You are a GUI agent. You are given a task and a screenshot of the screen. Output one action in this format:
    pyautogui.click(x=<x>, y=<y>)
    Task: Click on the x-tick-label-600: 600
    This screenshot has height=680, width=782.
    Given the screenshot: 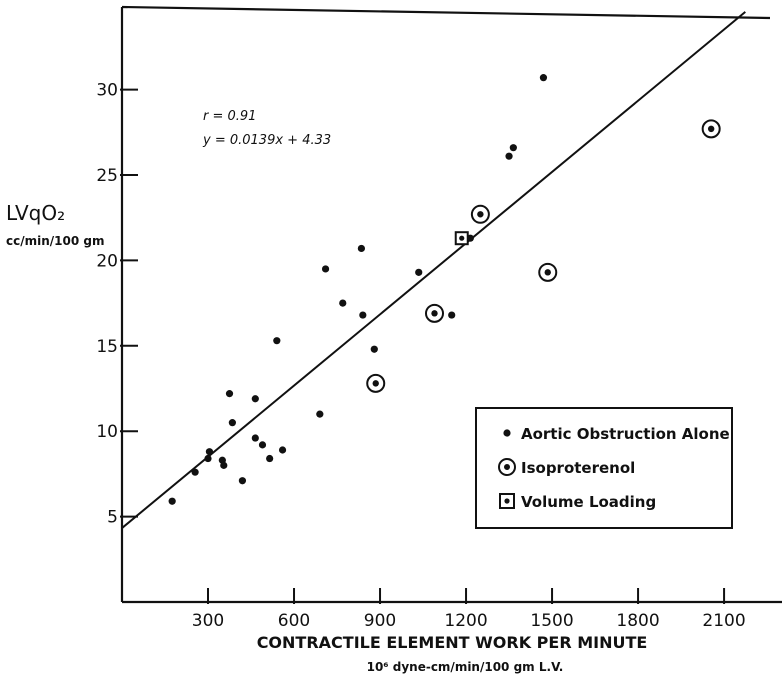 What is the action you would take?
    pyautogui.click(x=294, y=621)
    